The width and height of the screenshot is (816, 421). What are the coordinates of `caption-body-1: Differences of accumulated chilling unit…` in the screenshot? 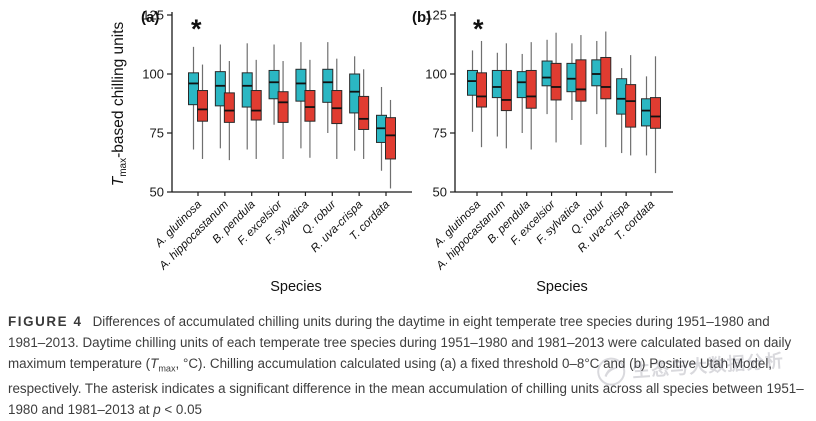 It's located at (400, 342).